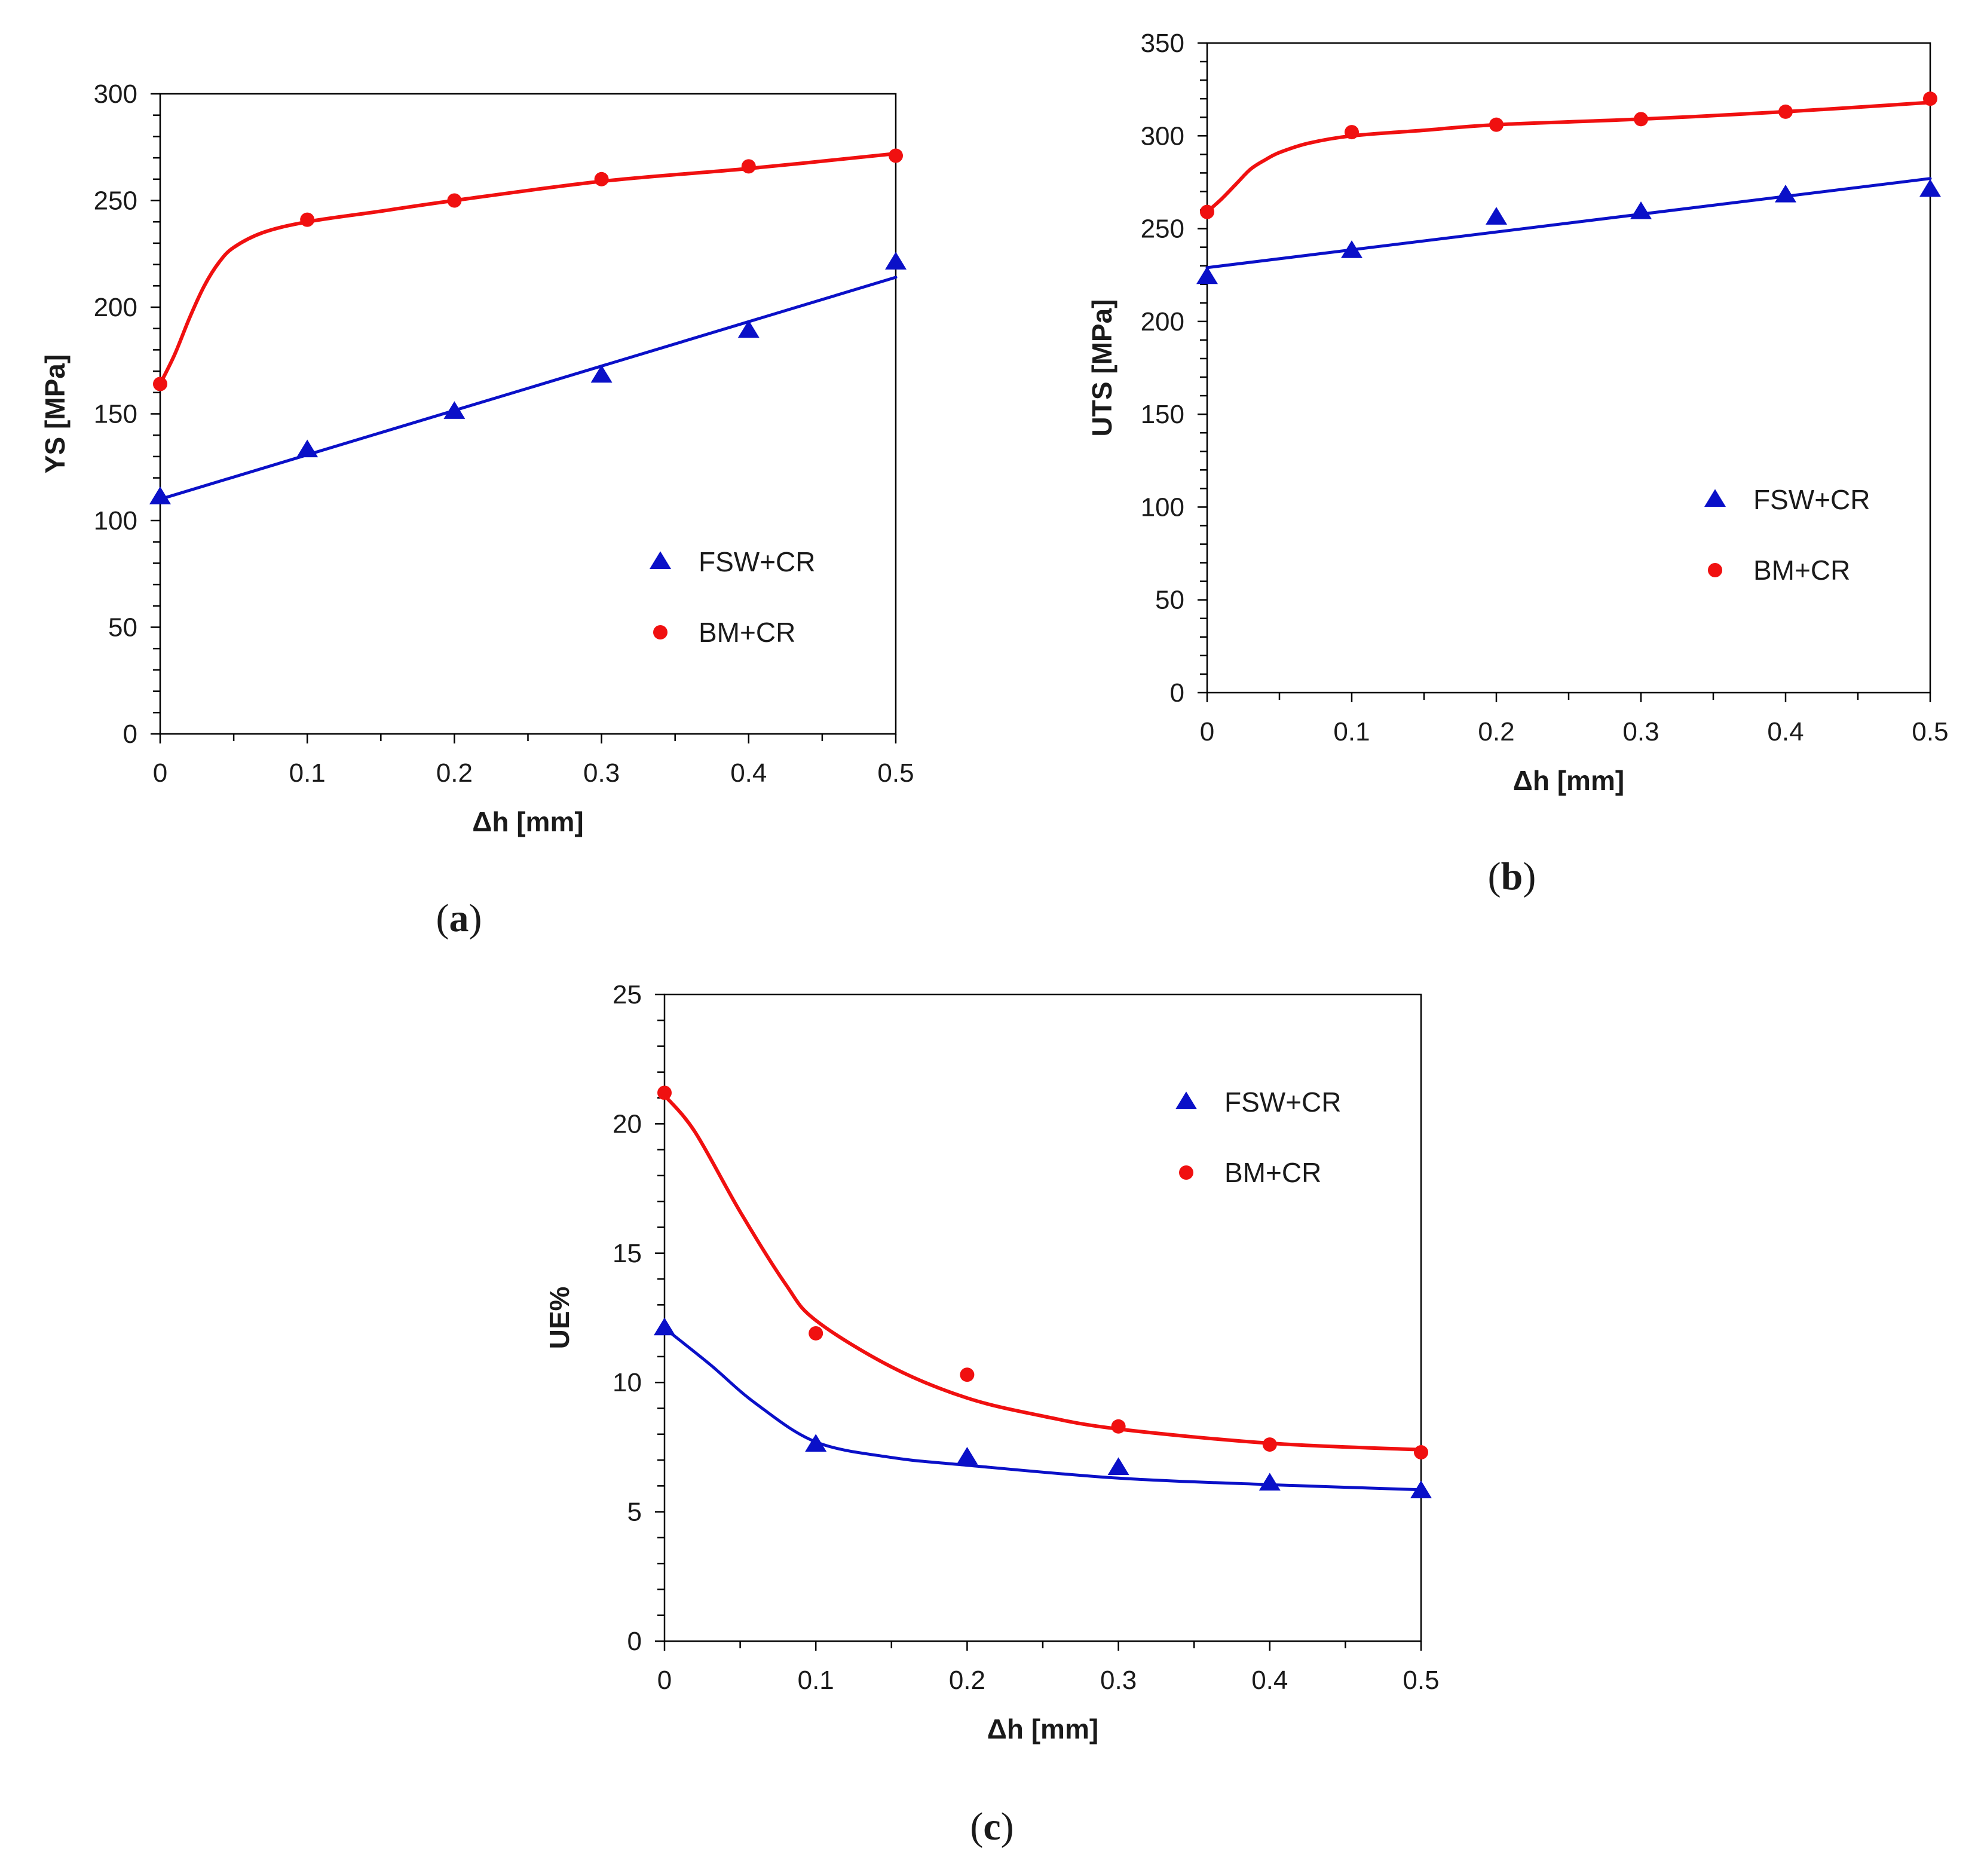 This screenshot has width=1978, height=1876. What do you see at coordinates (627, 1383) in the screenshot?
I see `y-tick-label: 10` at bounding box center [627, 1383].